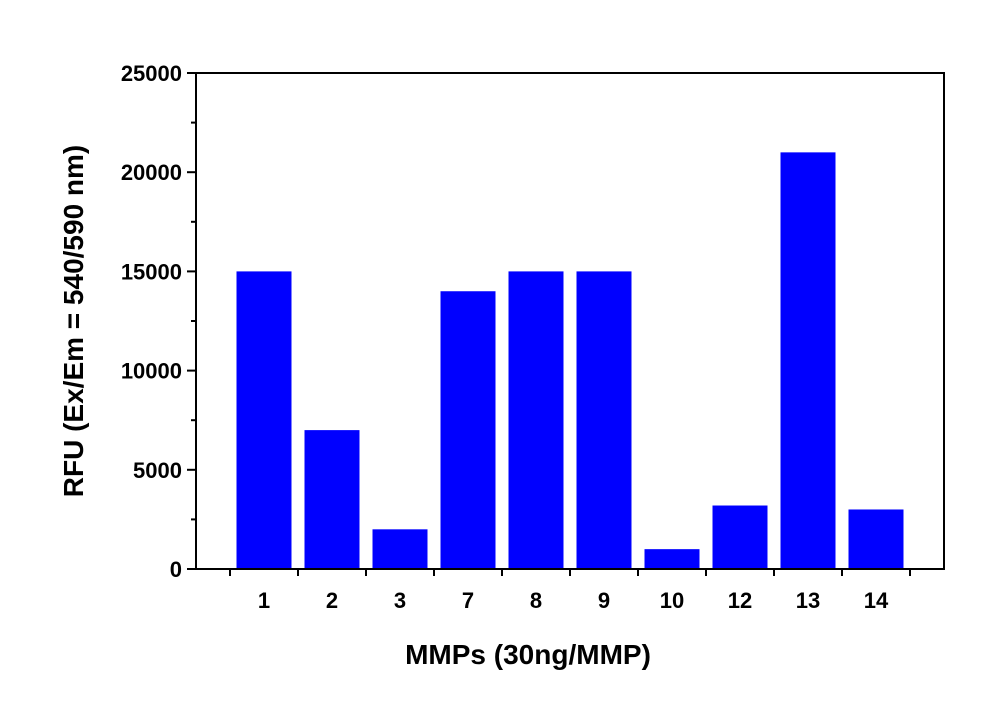  Describe the element at coordinates (570, 591) in the screenshot. I see `x-axis-ticks: 1 2 3 7 8 9 10 12 13 14` at that location.